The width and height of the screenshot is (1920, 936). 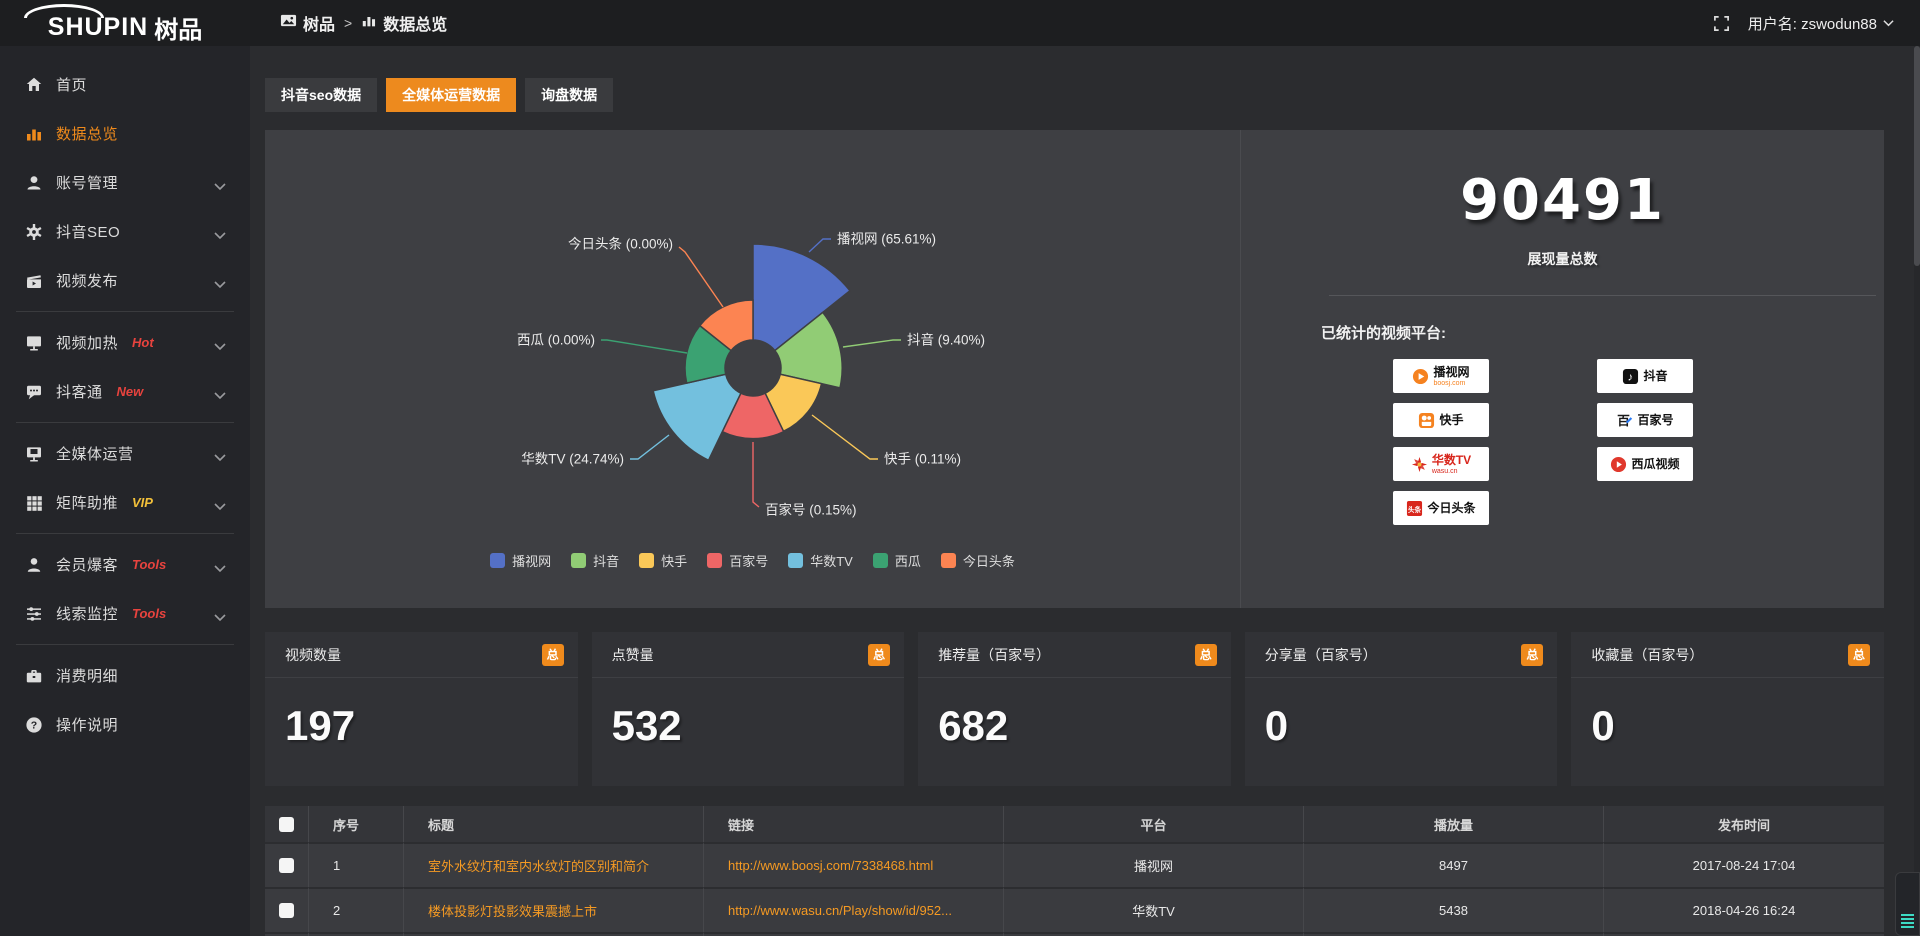 What do you see at coordinates (646, 725) in the screenshot?
I see `stat-card-value: 532` at bounding box center [646, 725].